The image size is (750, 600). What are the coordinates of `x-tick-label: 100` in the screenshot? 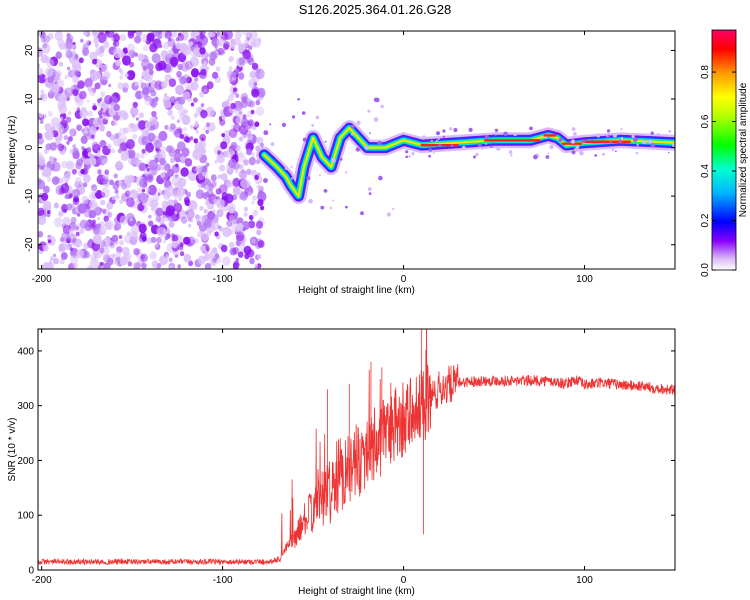 It's located at (584, 580).